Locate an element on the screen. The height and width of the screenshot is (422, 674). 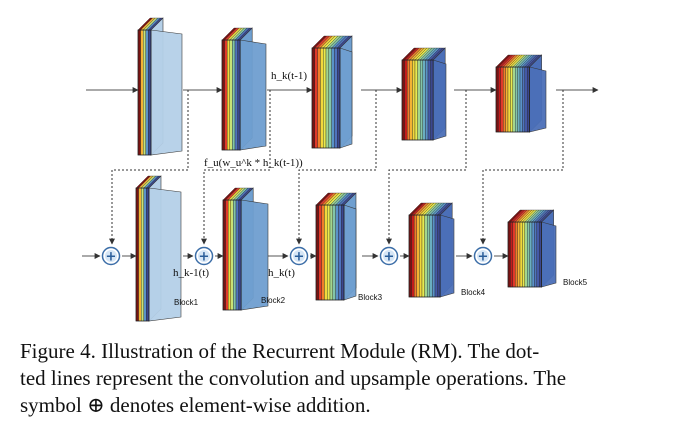
block-label-5: Block5 is located at coordinates (575, 282).